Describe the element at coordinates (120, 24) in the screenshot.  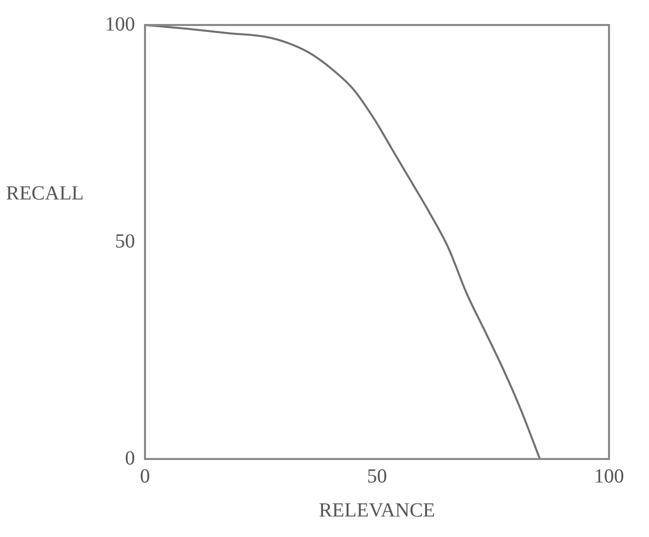
I see `y-tick-label: 100` at that location.